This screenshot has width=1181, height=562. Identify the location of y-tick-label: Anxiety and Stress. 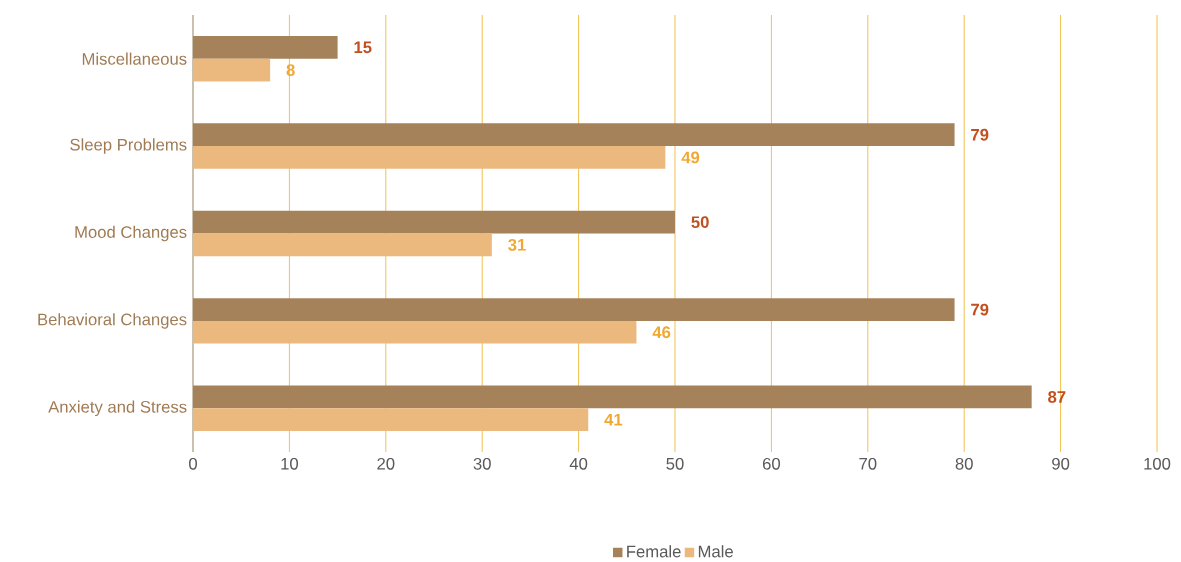
(117, 408).